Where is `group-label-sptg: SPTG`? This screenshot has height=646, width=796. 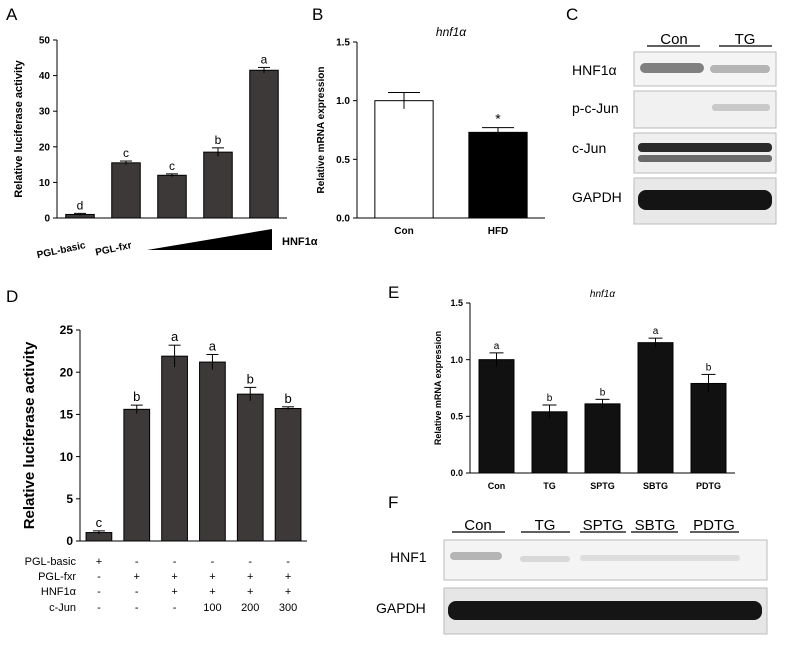
group-label-sptg: SPTG is located at coordinates (603, 525).